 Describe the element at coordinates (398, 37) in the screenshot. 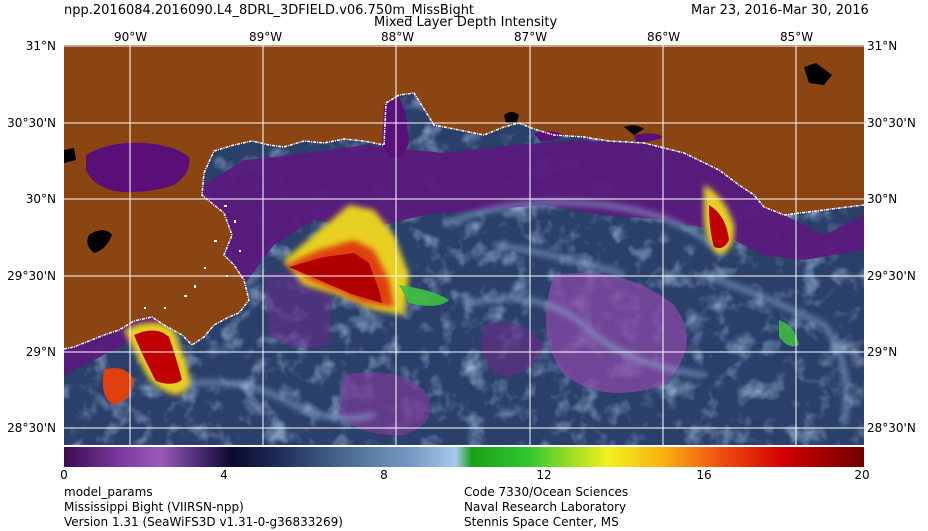

I see `lon-label-top: 88°W` at that location.